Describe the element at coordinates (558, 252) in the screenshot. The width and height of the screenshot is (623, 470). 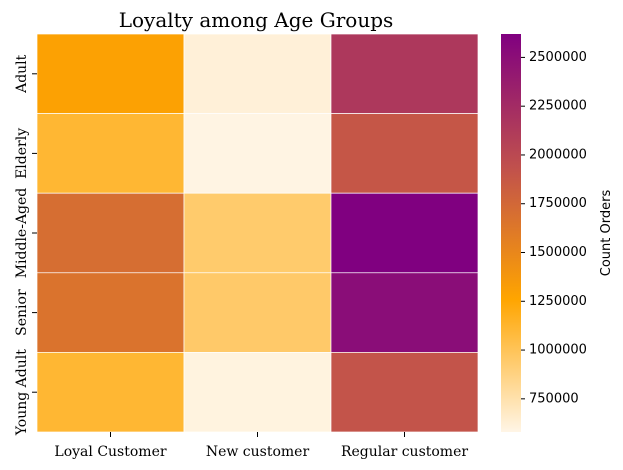
I see `colorbar-tick-label: 1500000` at that location.